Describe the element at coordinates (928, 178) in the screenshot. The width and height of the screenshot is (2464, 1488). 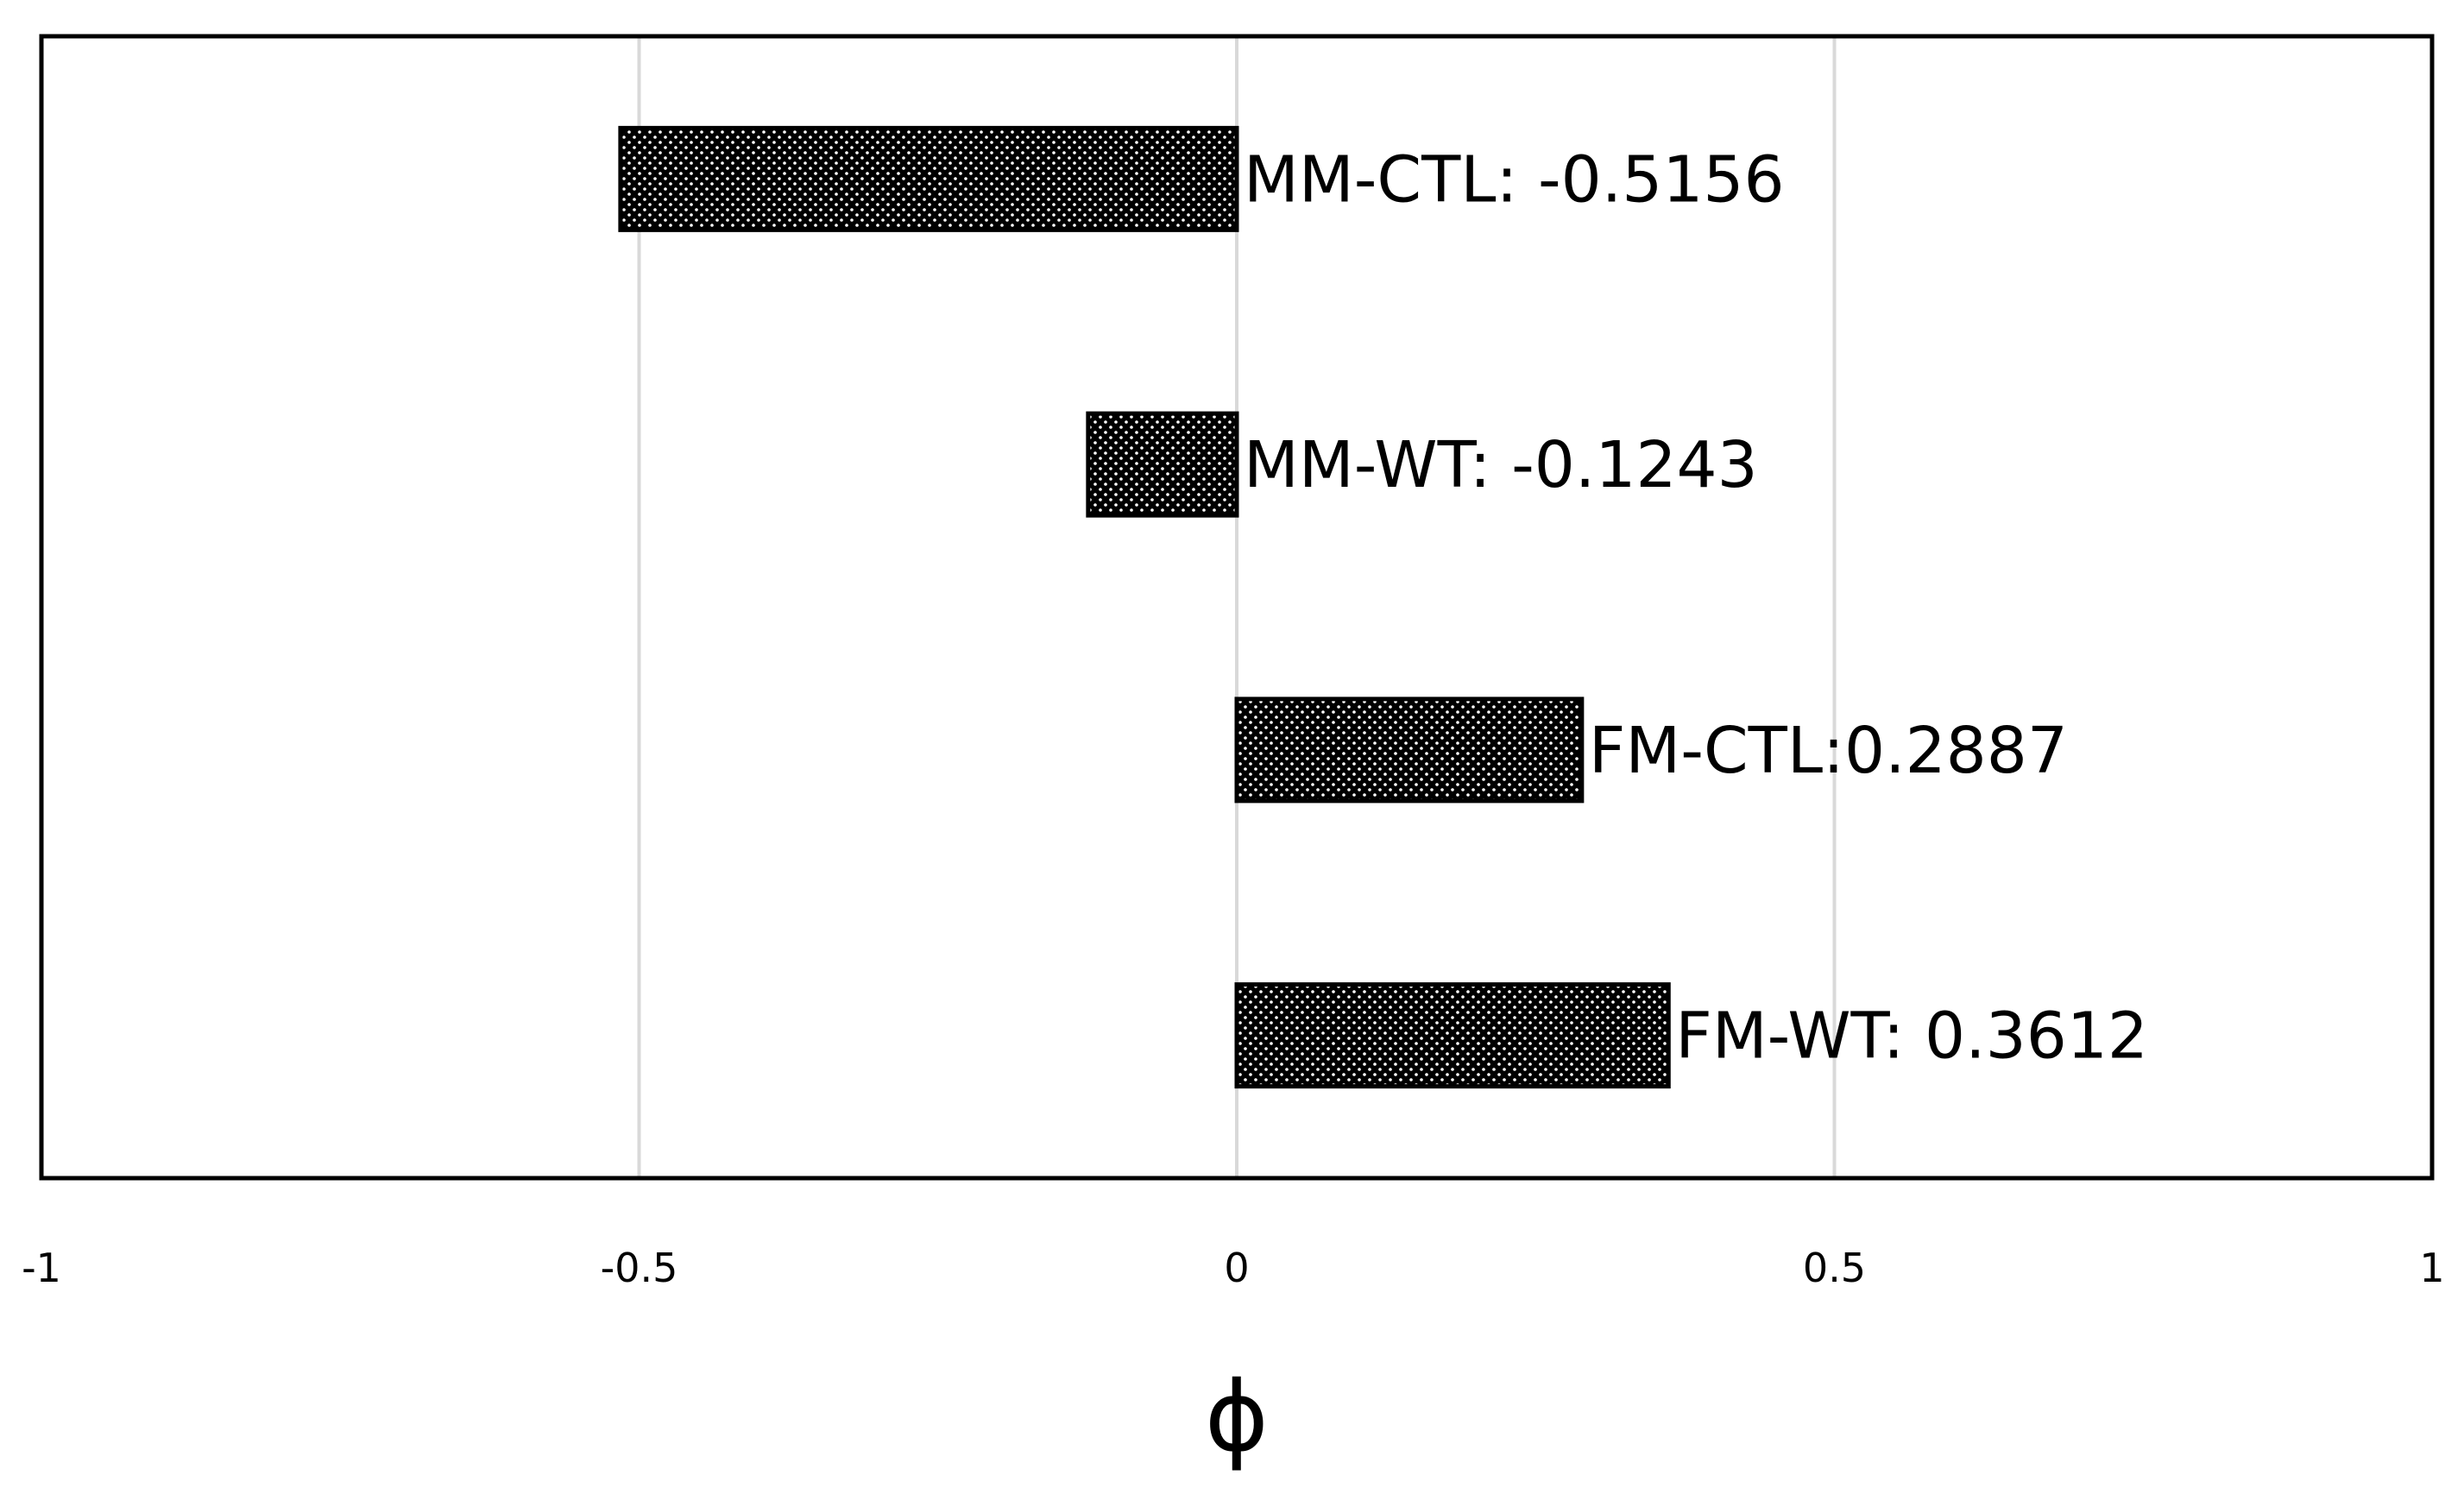
I see `bar-mm-ctl` at that location.